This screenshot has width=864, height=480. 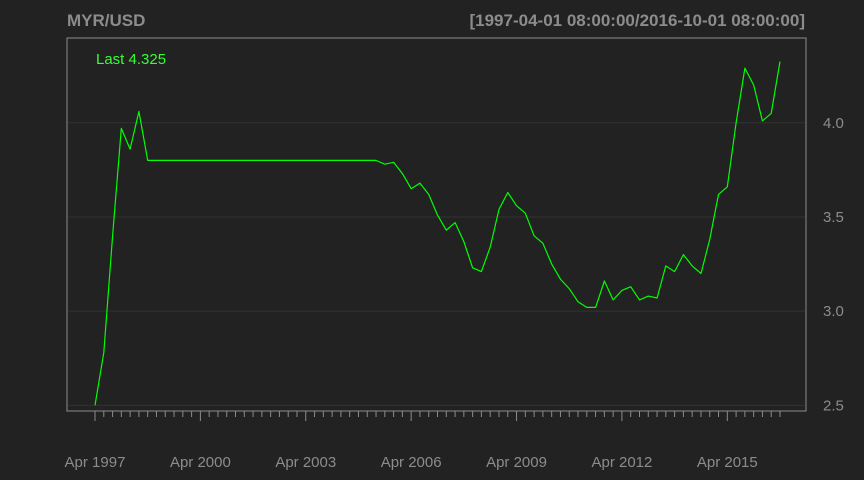 What do you see at coordinates (833, 217) in the screenshot?
I see `y-tick-label: 3.5` at bounding box center [833, 217].